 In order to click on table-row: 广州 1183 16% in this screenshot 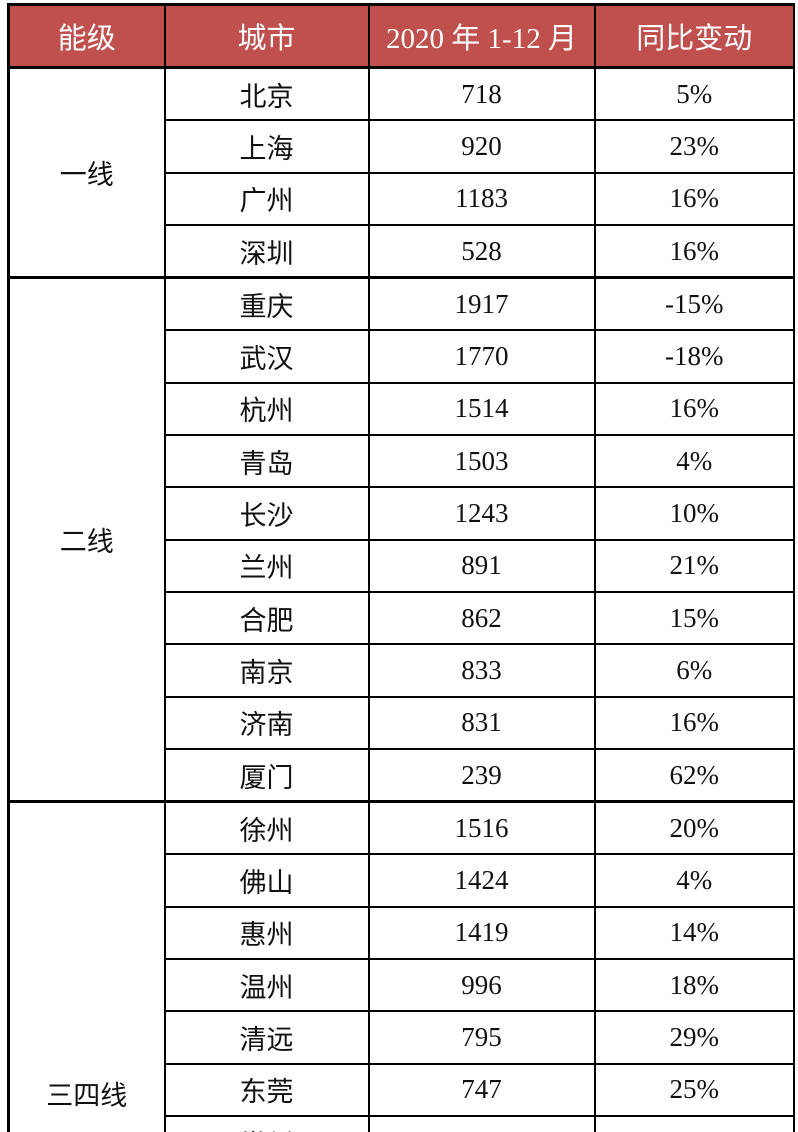, I will do `click(402, 198)`.